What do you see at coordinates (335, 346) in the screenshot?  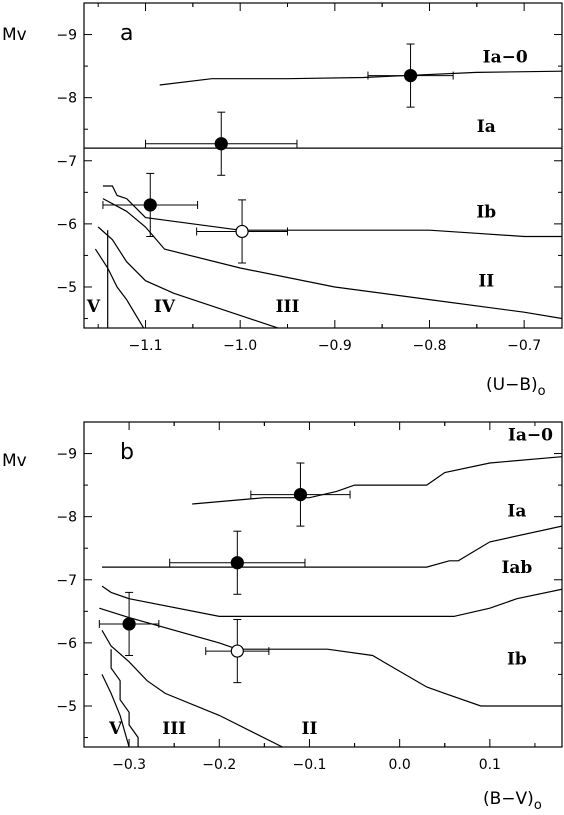 I see `x-tick-label: −0.9` at bounding box center [335, 346].